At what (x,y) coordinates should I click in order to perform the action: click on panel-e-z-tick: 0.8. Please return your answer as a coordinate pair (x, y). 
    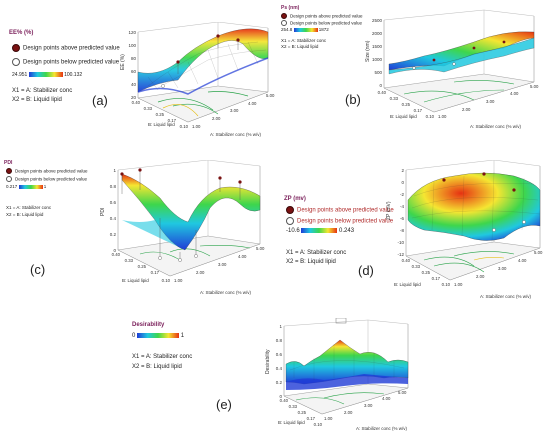
    Looking at the image, I should click on (279, 340).